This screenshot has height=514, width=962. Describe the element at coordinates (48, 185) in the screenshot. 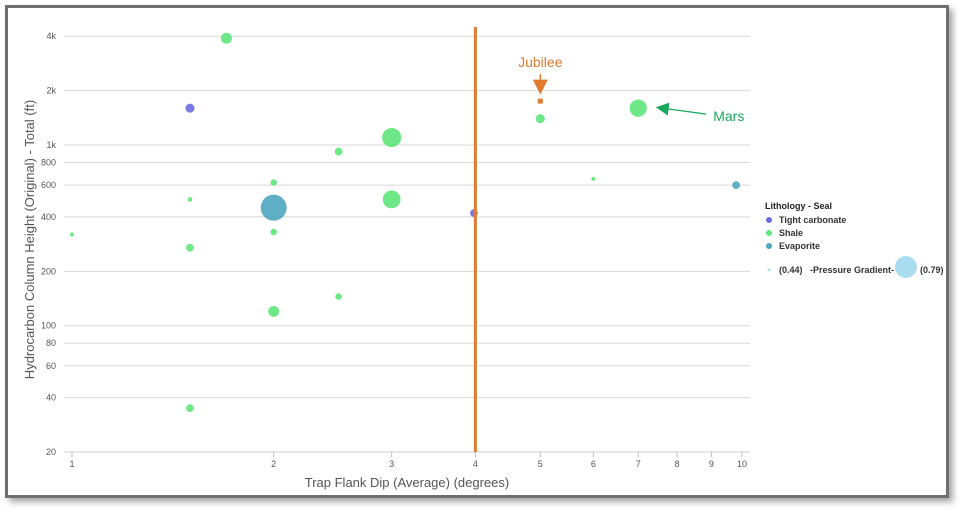

I see `y-tick-label: 600` at that location.